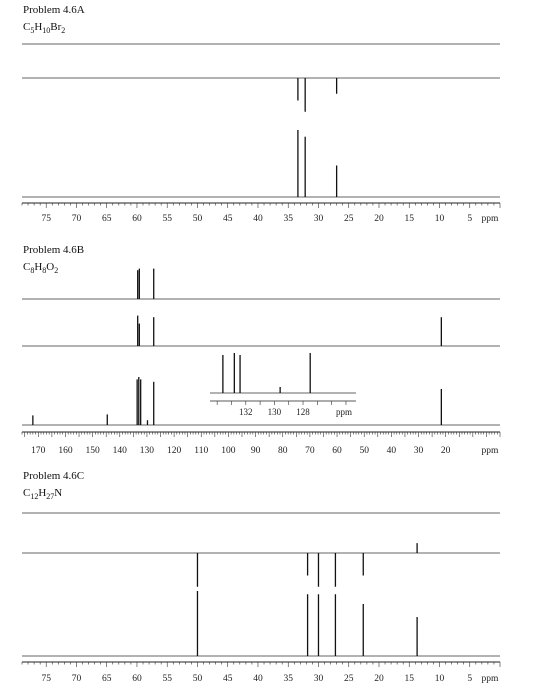 The image size is (545, 700). Describe the element at coordinates (337, 451) in the screenshot. I see `tick-label-1-11: 60` at that location.